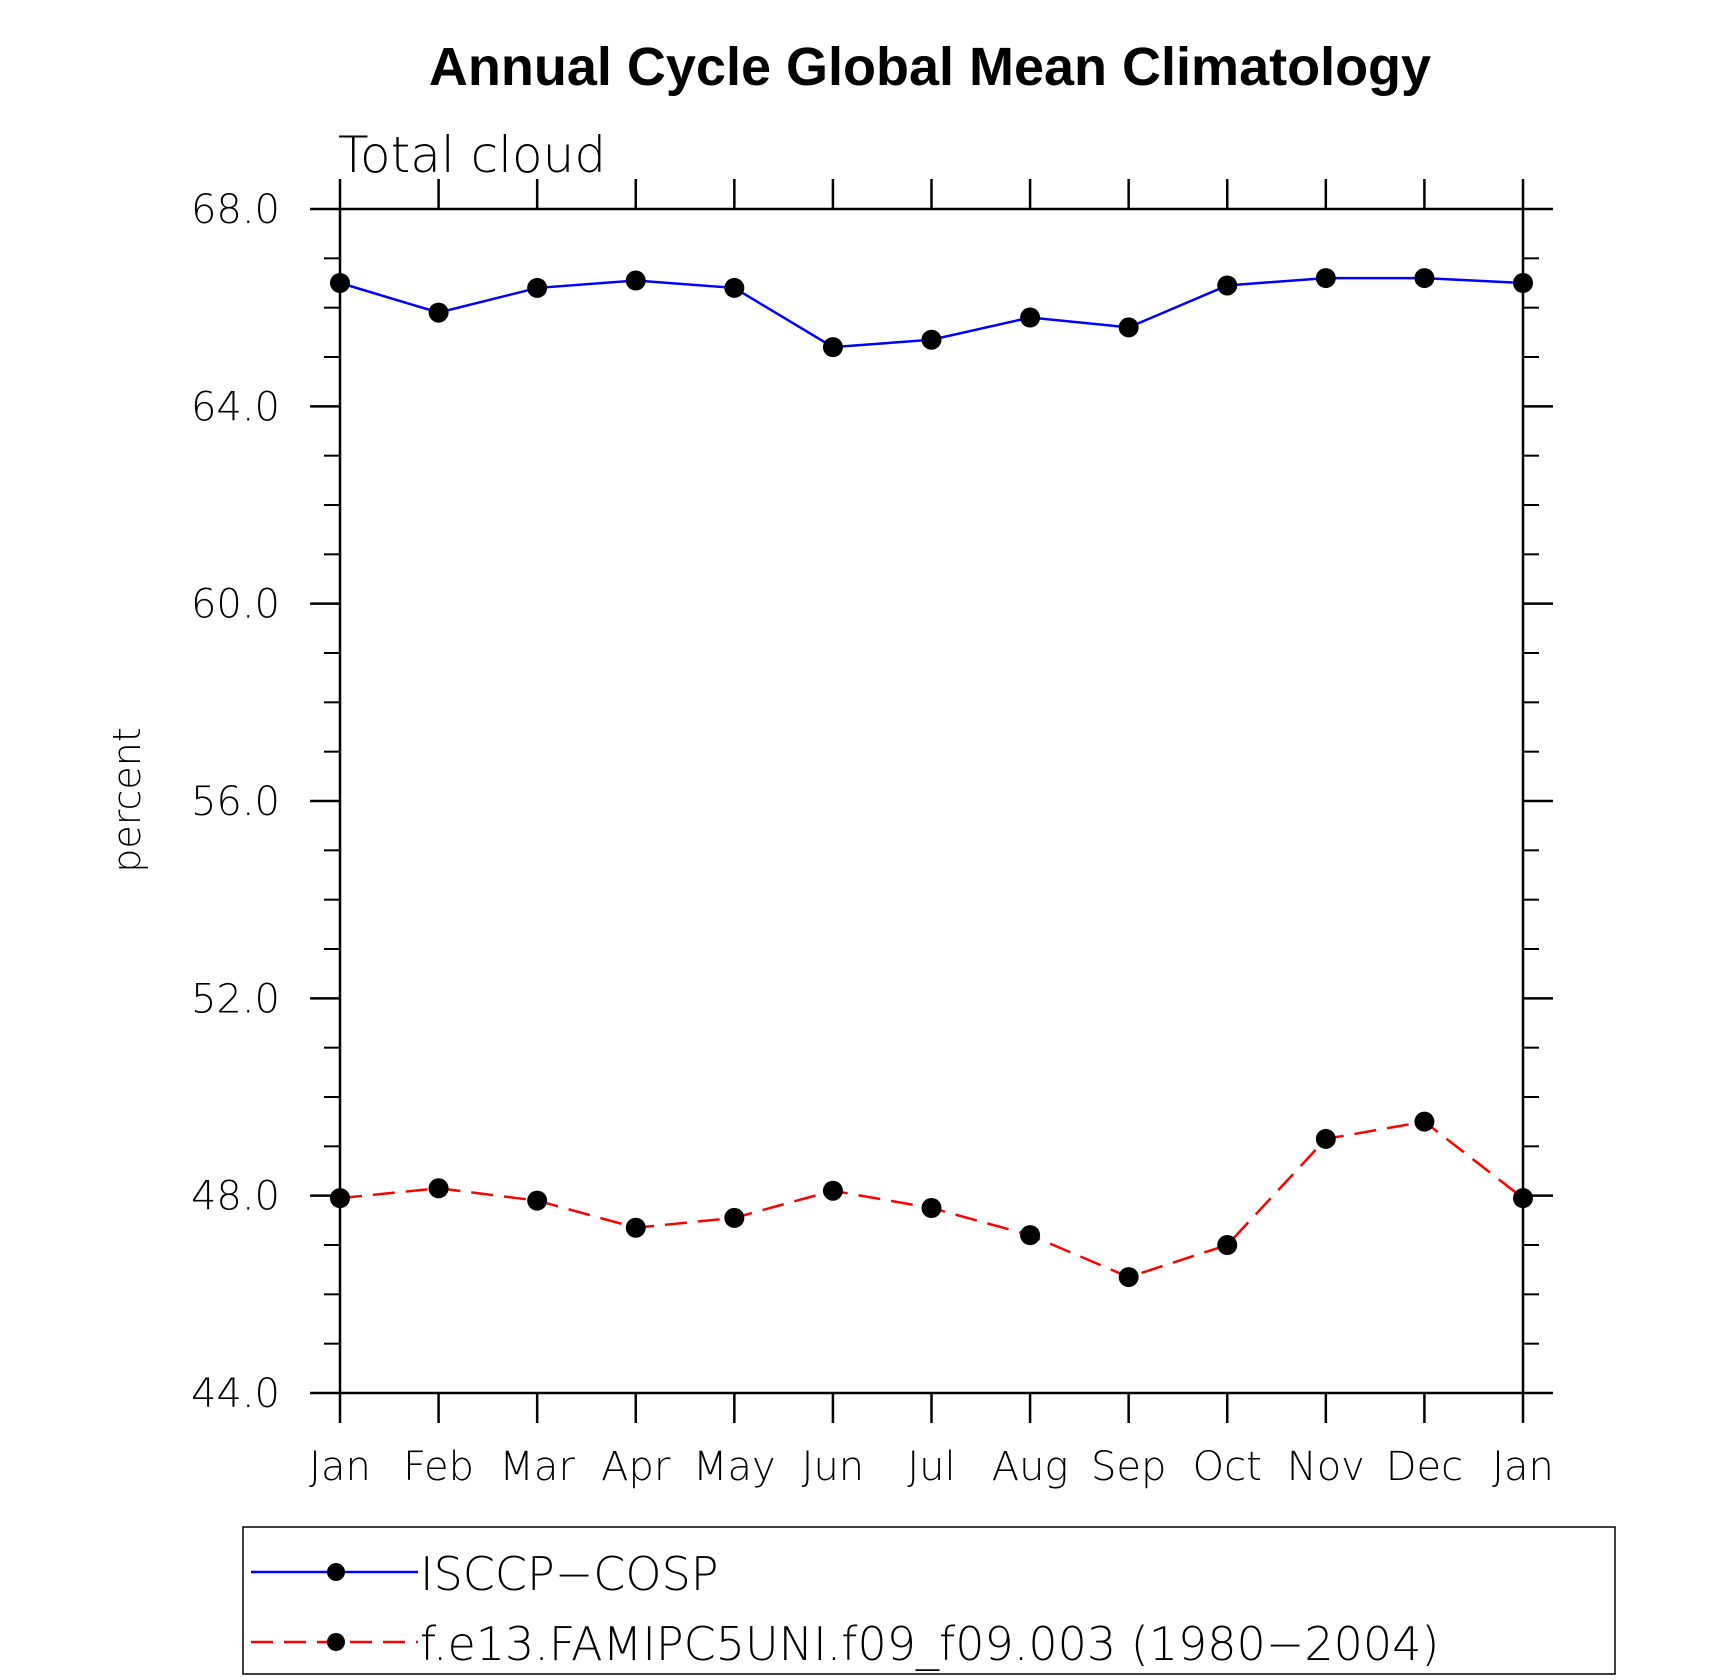 Image resolution: width=1710 pixels, height=1680 pixels. I want to click on x-tick-label: Aug, so click(1030, 1467).